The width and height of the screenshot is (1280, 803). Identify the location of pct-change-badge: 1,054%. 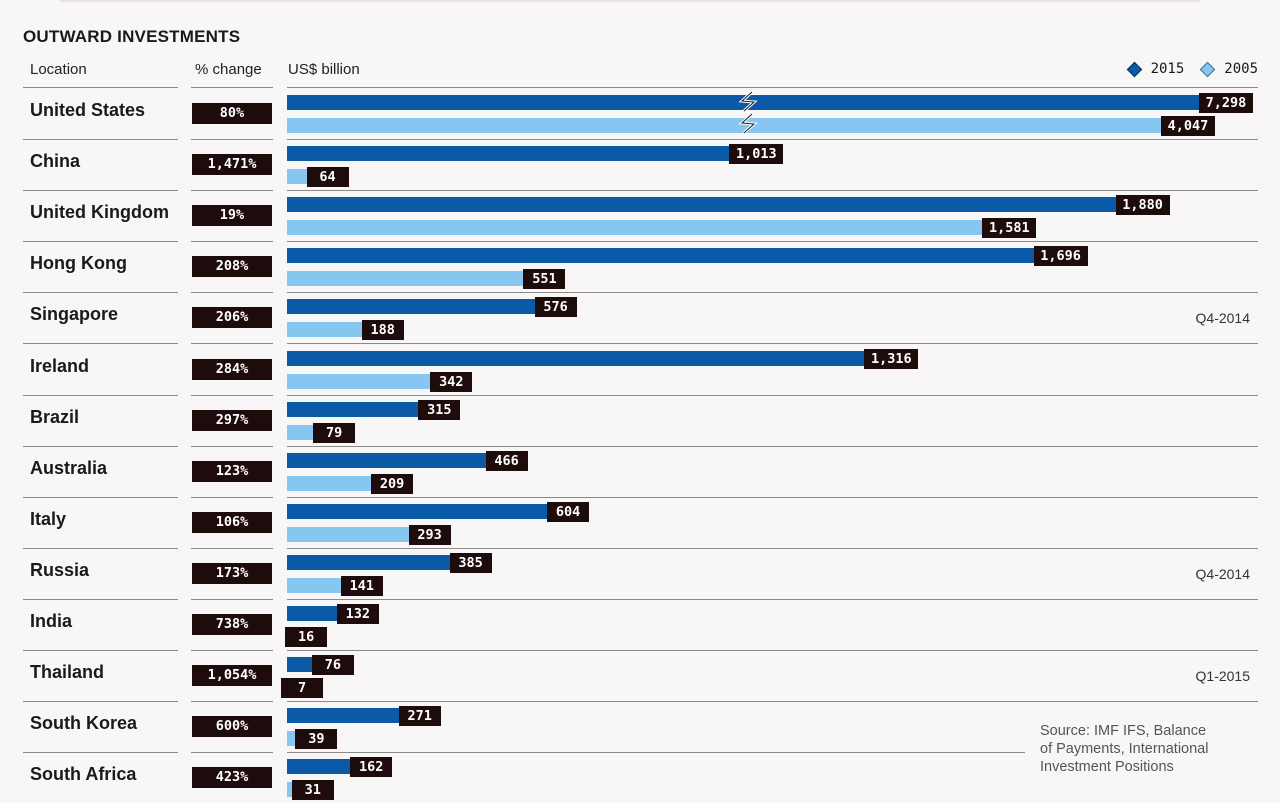
(232, 676).